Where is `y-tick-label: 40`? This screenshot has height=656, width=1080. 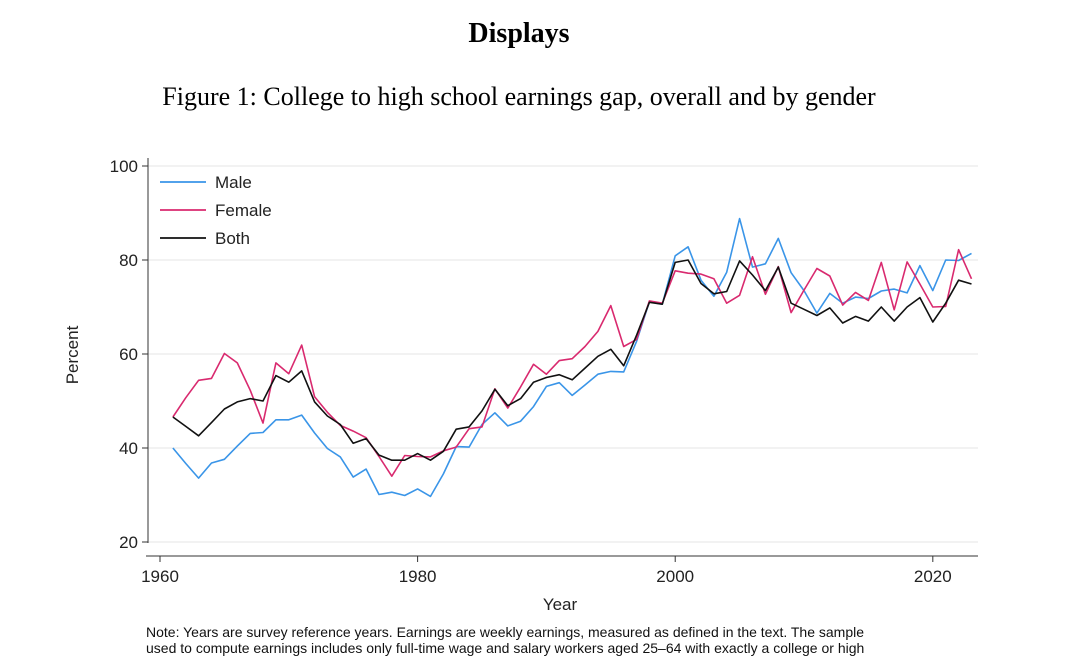 y-tick-label: 40 is located at coordinates (128, 448).